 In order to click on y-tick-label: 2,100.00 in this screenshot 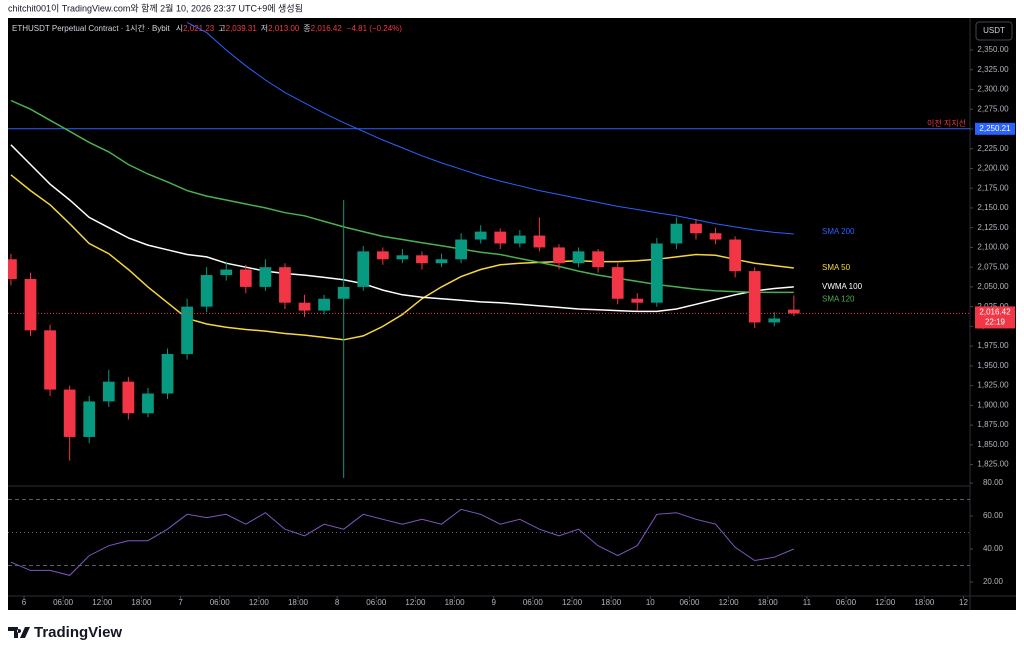, I will do `click(993, 247)`.